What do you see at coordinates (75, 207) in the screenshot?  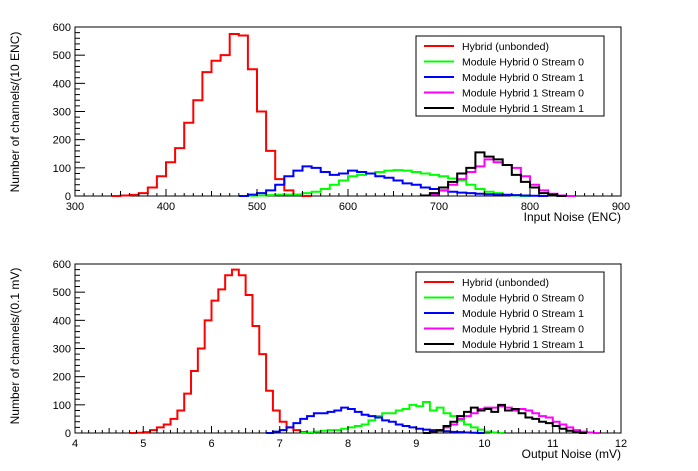 I see `x-tick-label: 300` at bounding box center [75, 207].